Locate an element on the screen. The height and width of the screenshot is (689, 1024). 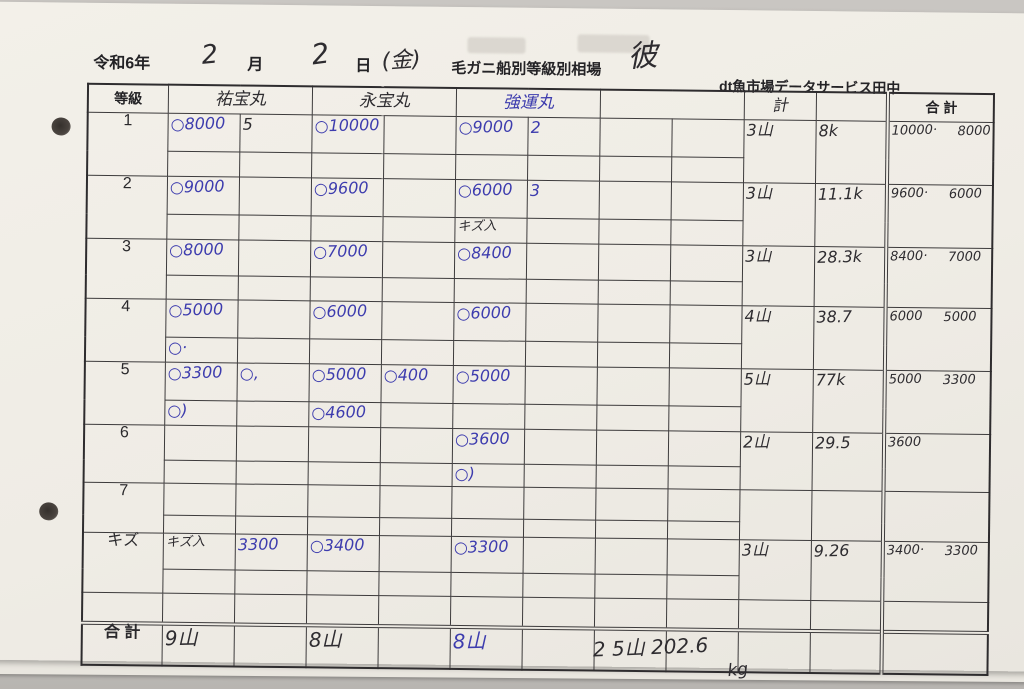
grade-cell: 4 is located at coordinates (125, 330).